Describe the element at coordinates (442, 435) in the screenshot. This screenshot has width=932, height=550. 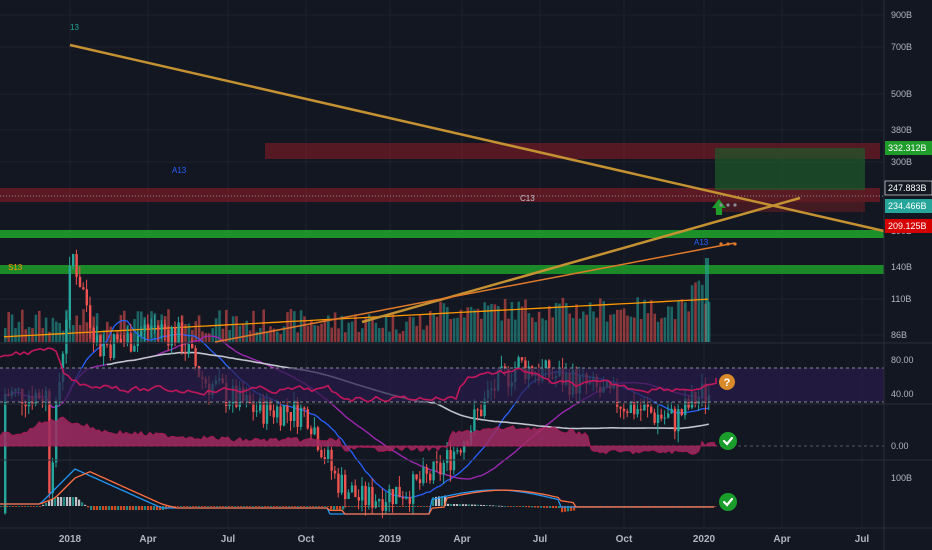
I see `oscillator-pane` at that location.